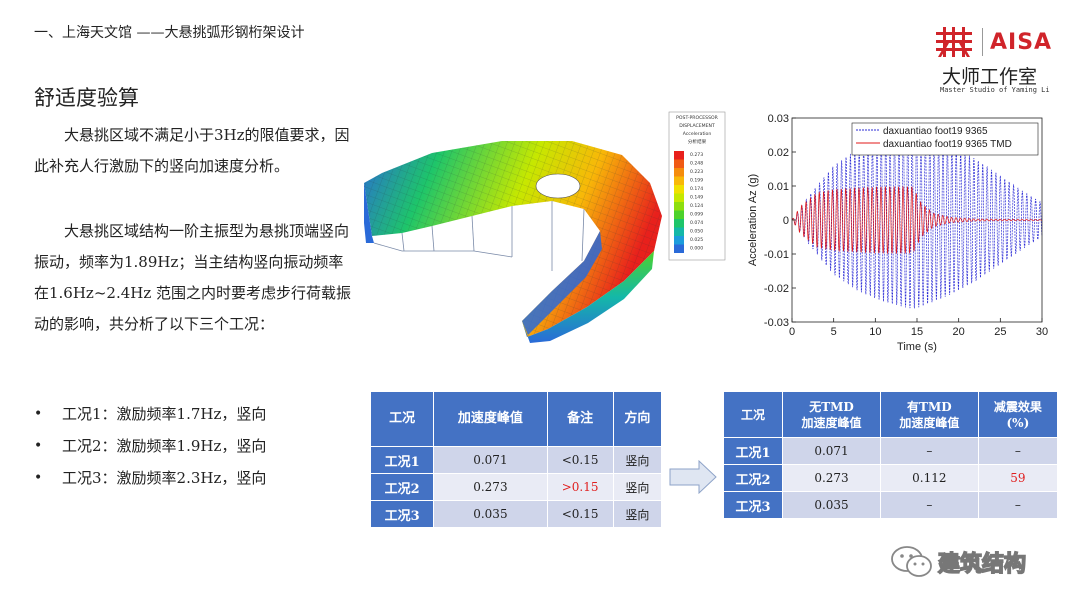 The height and width of the screenshot is (608, 1080). Describe the element at coordinates (970, 562) in the screenshot. I see `watermark: 建筑结构` at that location.